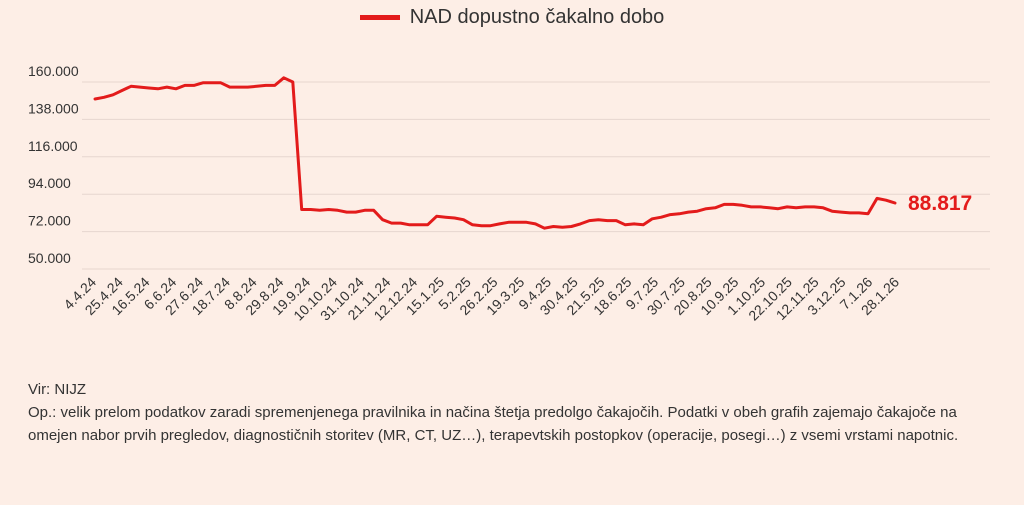 This screenshot has height=505, width=1024. Describe the element at coordinates (940, 203) in the screenshot. I see `end-value-label: 88.817` at that location.